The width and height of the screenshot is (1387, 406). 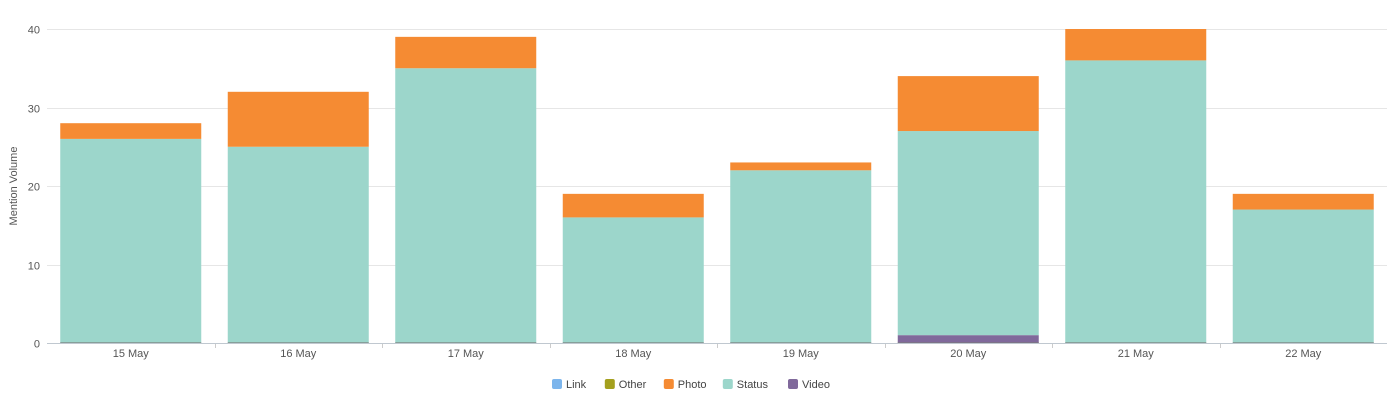 What do you see at coordinates (557, 384) in the screenshot?
I see `legend-swatch-link` at bounding box center [557, 384].